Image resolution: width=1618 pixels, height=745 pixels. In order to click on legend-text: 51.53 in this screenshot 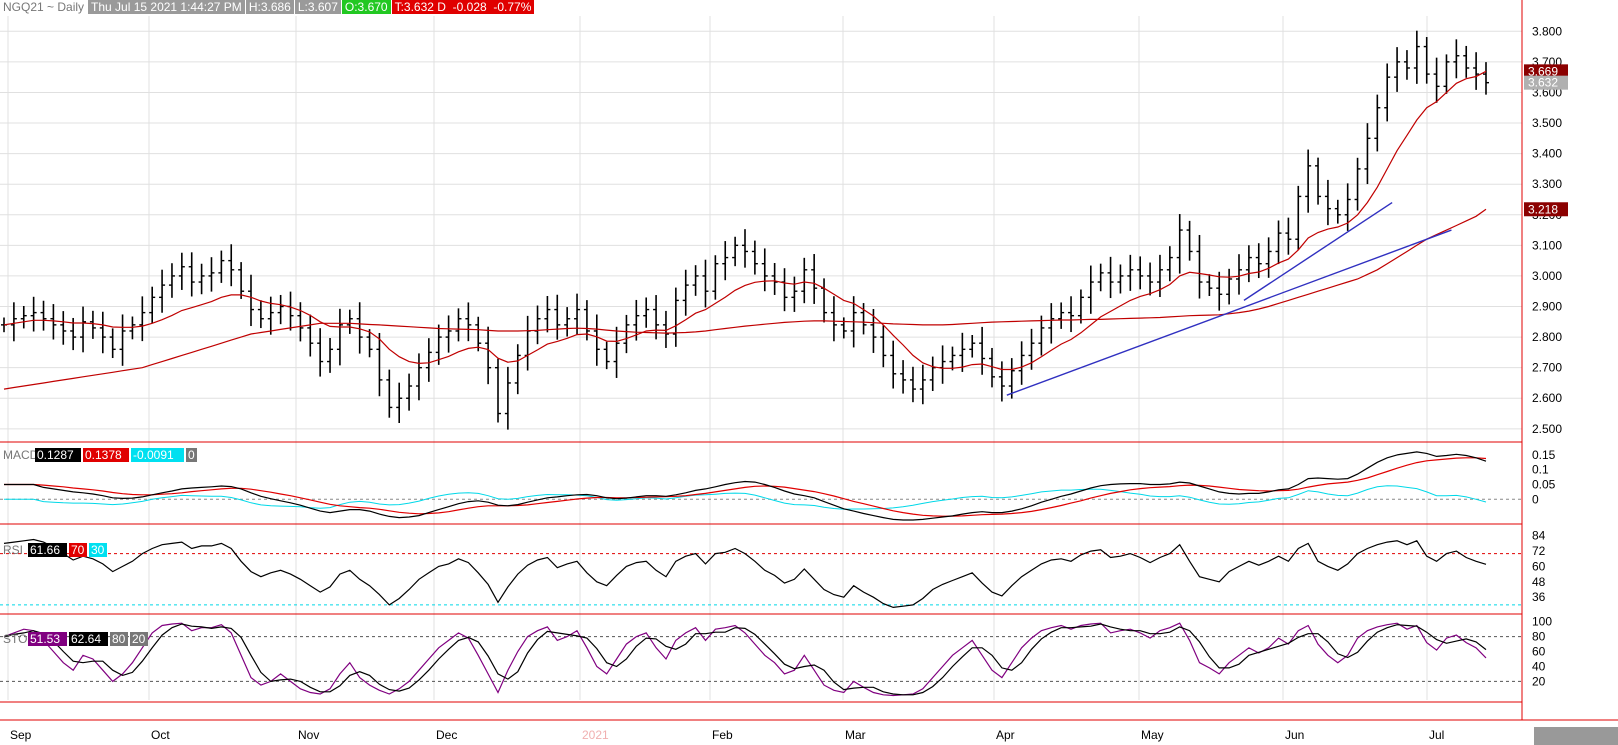, I will do `click(45, 639)`.